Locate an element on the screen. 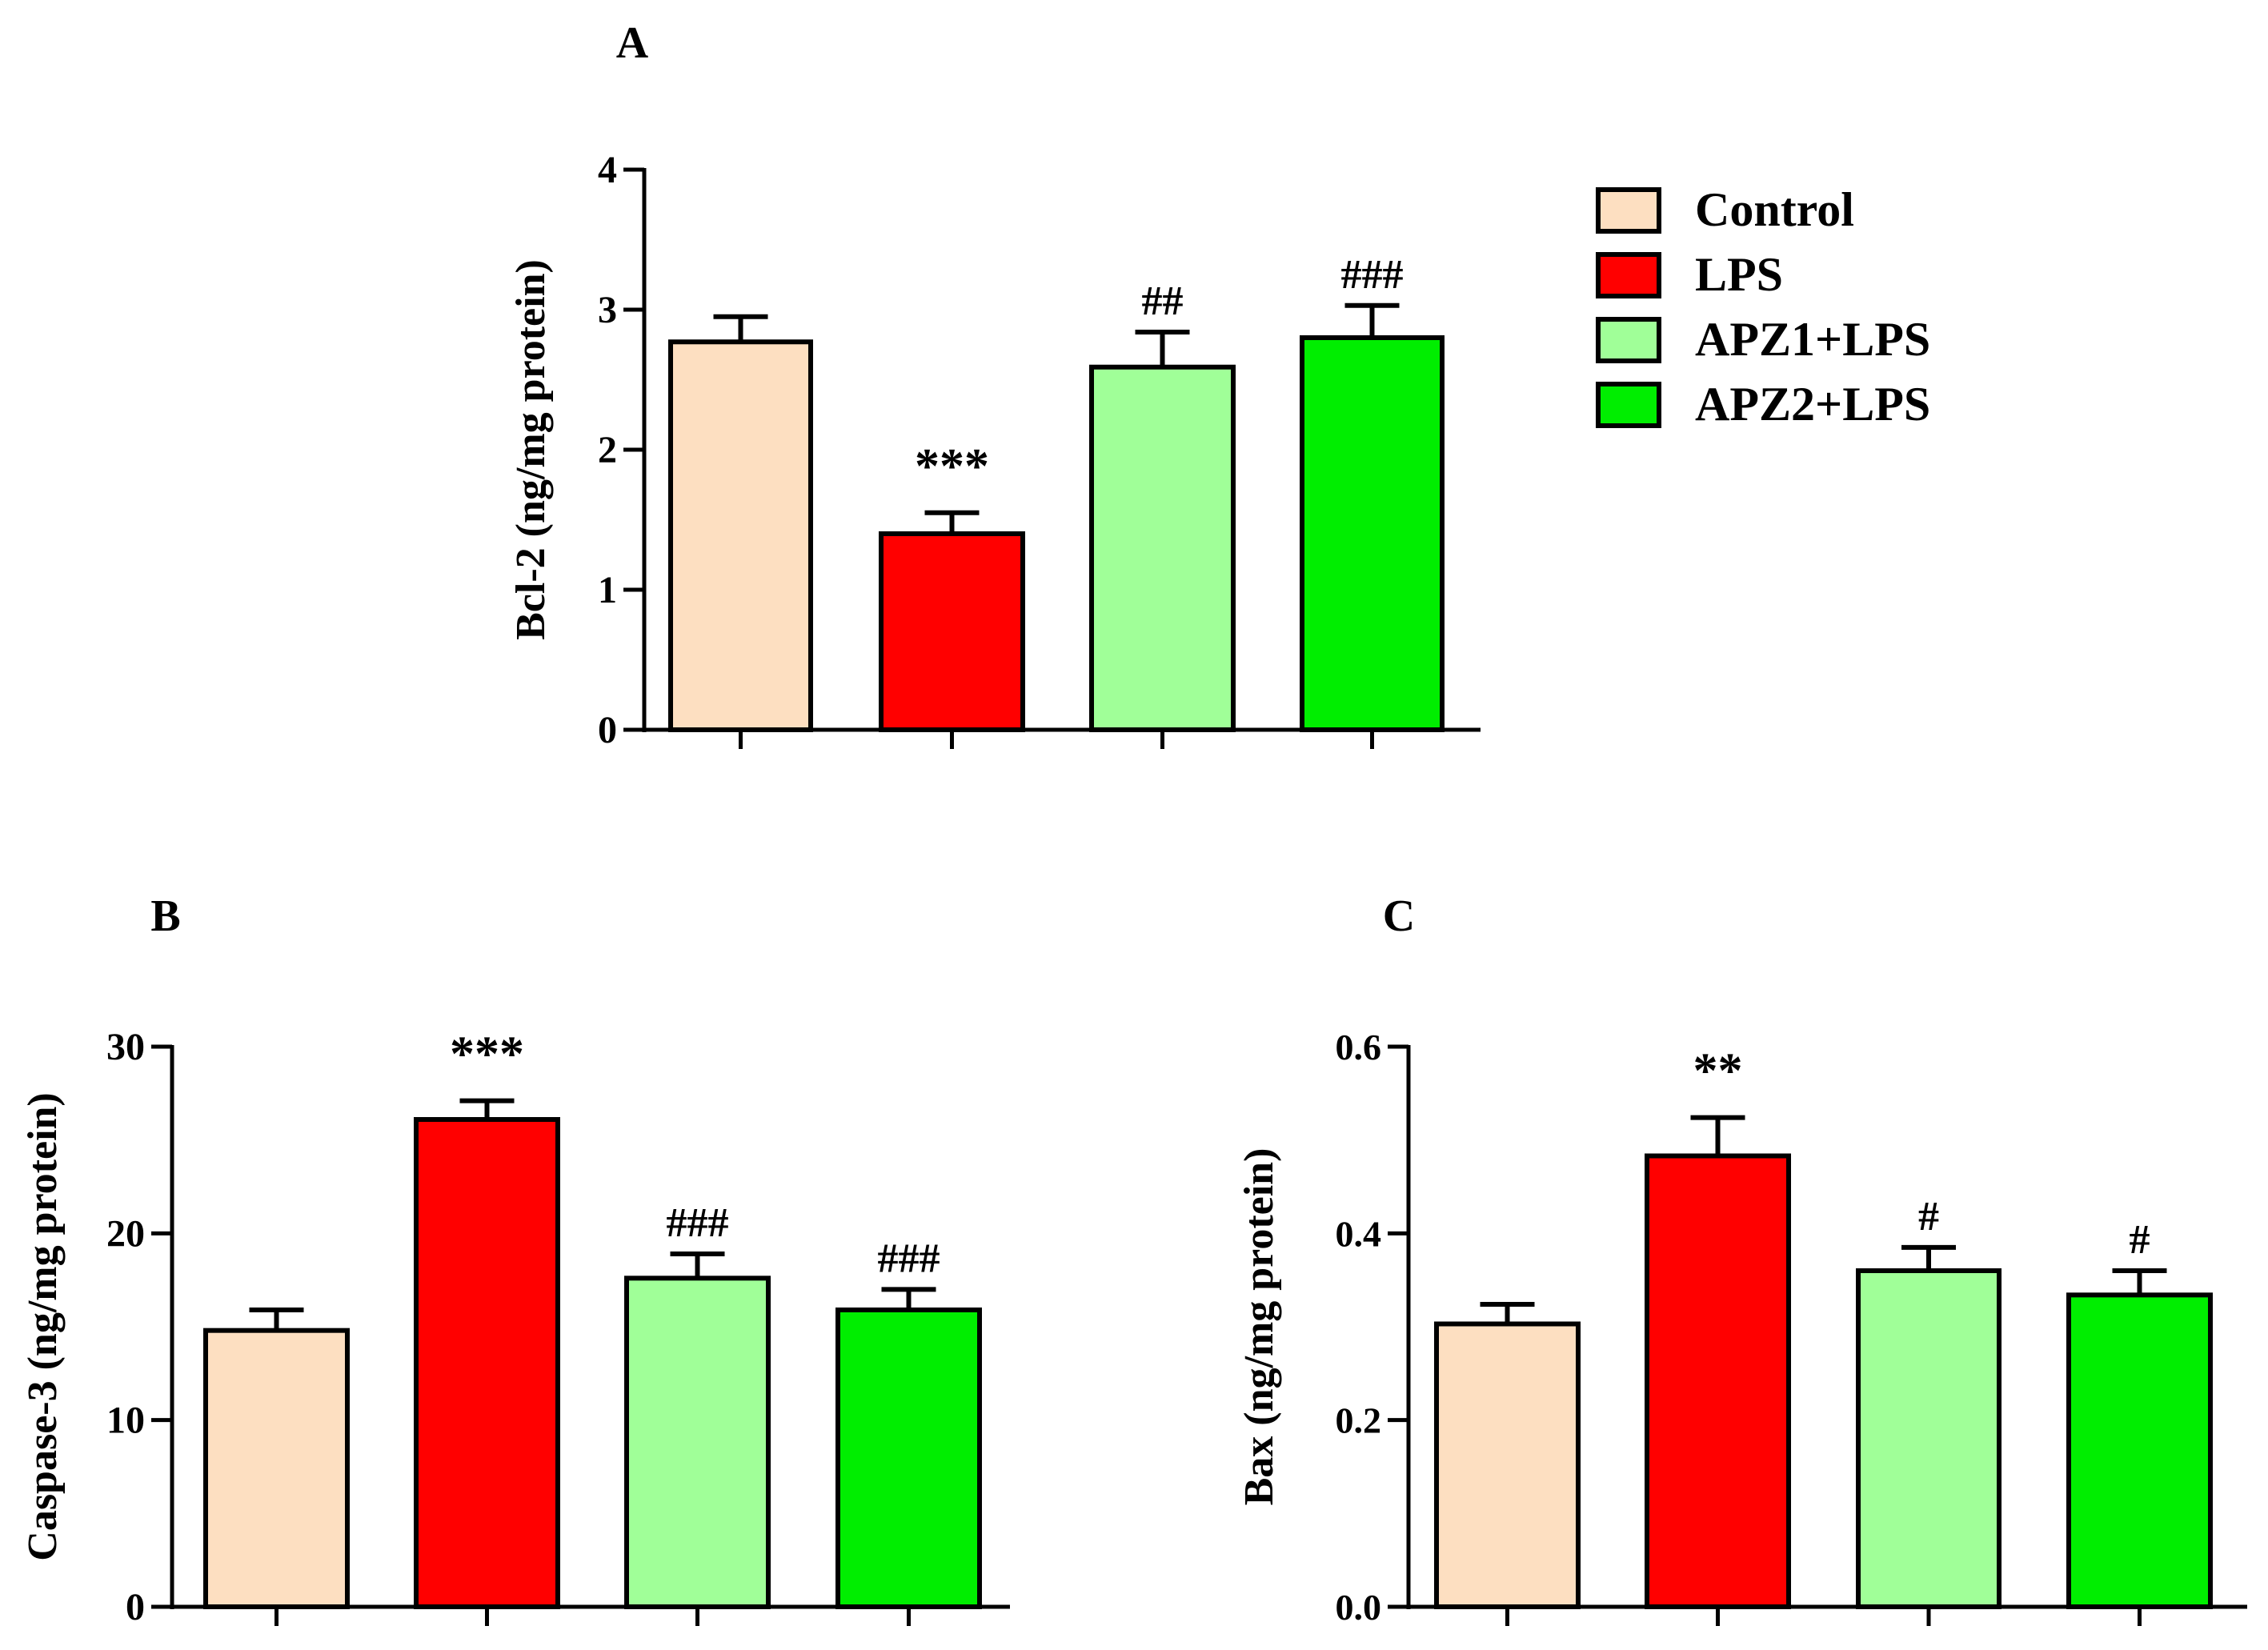 The height and width of the screenshot is (1650, 2268). y-tick-label: 3 is located at coordinates (607, 310).